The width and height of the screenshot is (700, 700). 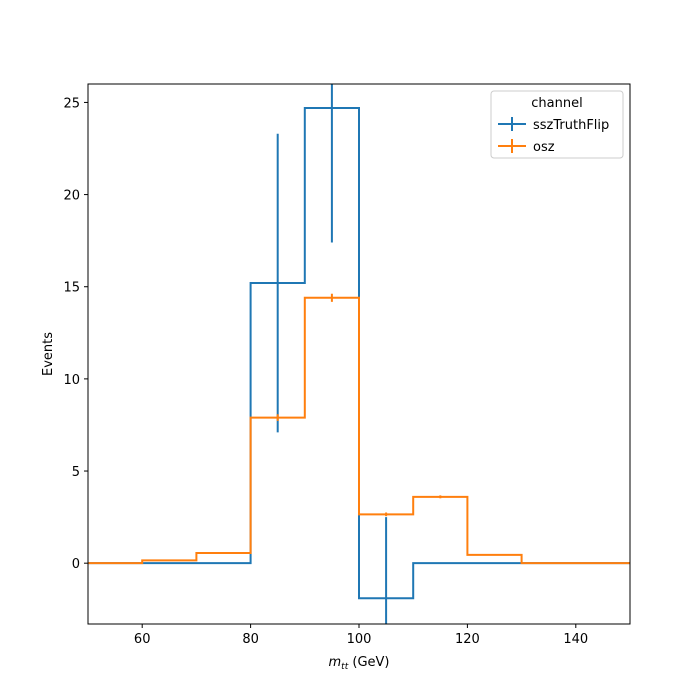 I want to click on y-tick-label: 15, so click(x=71, y=288).